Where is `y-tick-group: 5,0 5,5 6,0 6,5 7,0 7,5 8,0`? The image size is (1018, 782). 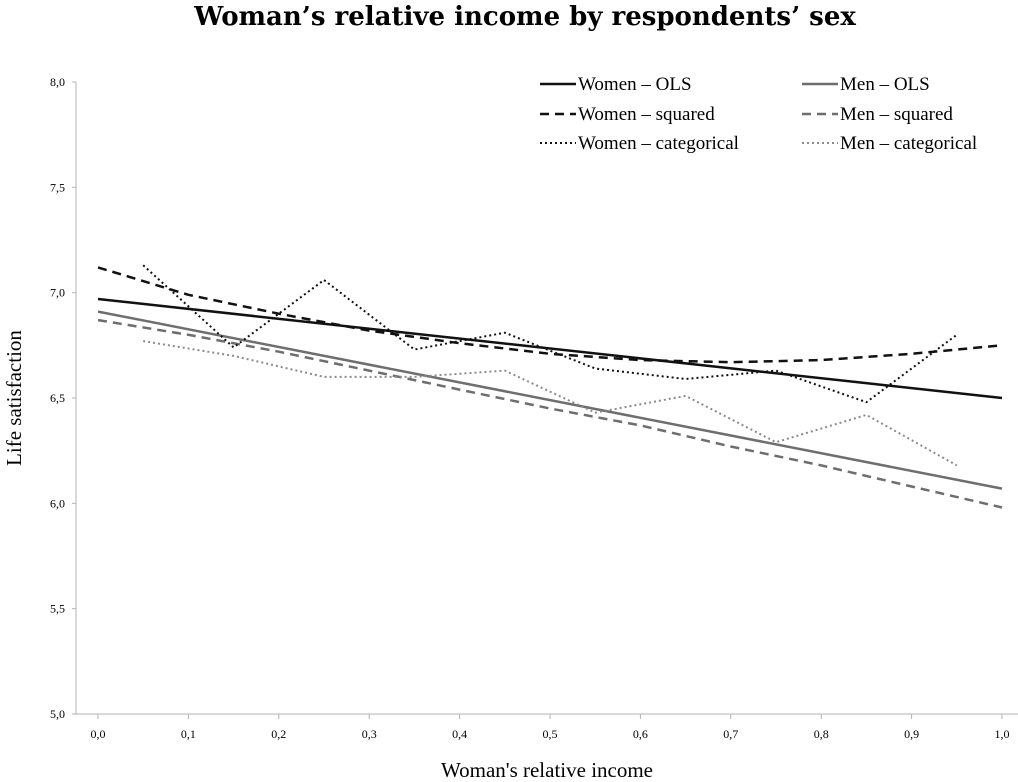
y-tick-group: 5,0 5,5 6,0 6,5 7,0 7,5 8,0 is located at coordinates (63, 398).